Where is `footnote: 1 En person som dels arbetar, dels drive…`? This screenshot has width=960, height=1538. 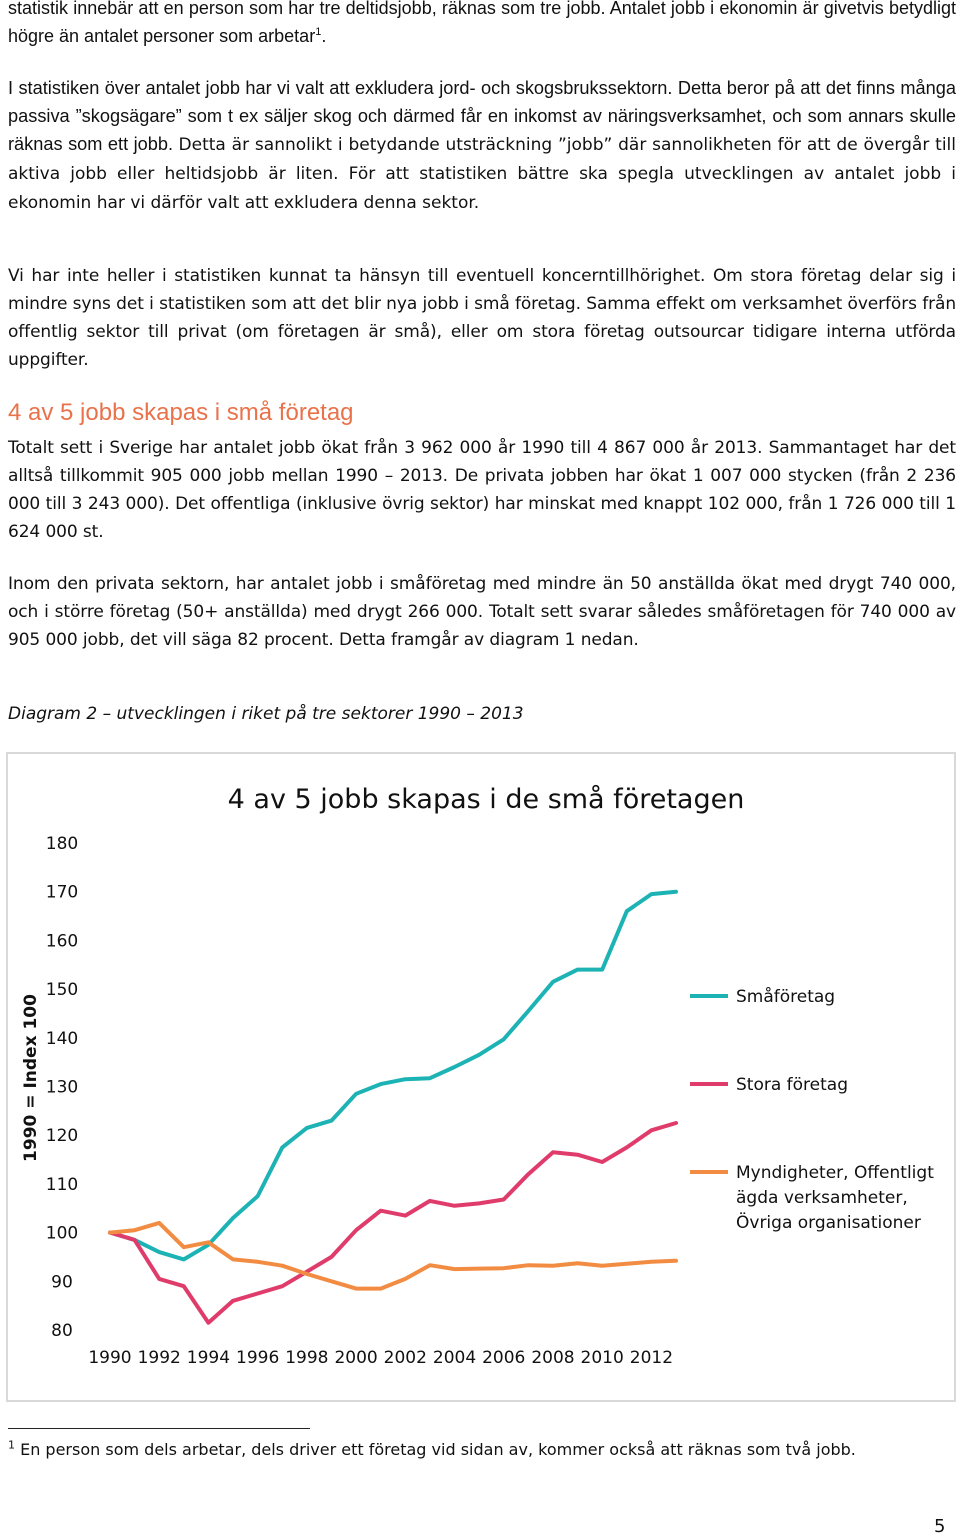 footnote: 1 En person som dels arbetar, dels drive… is located at coordinates (432, 1449).